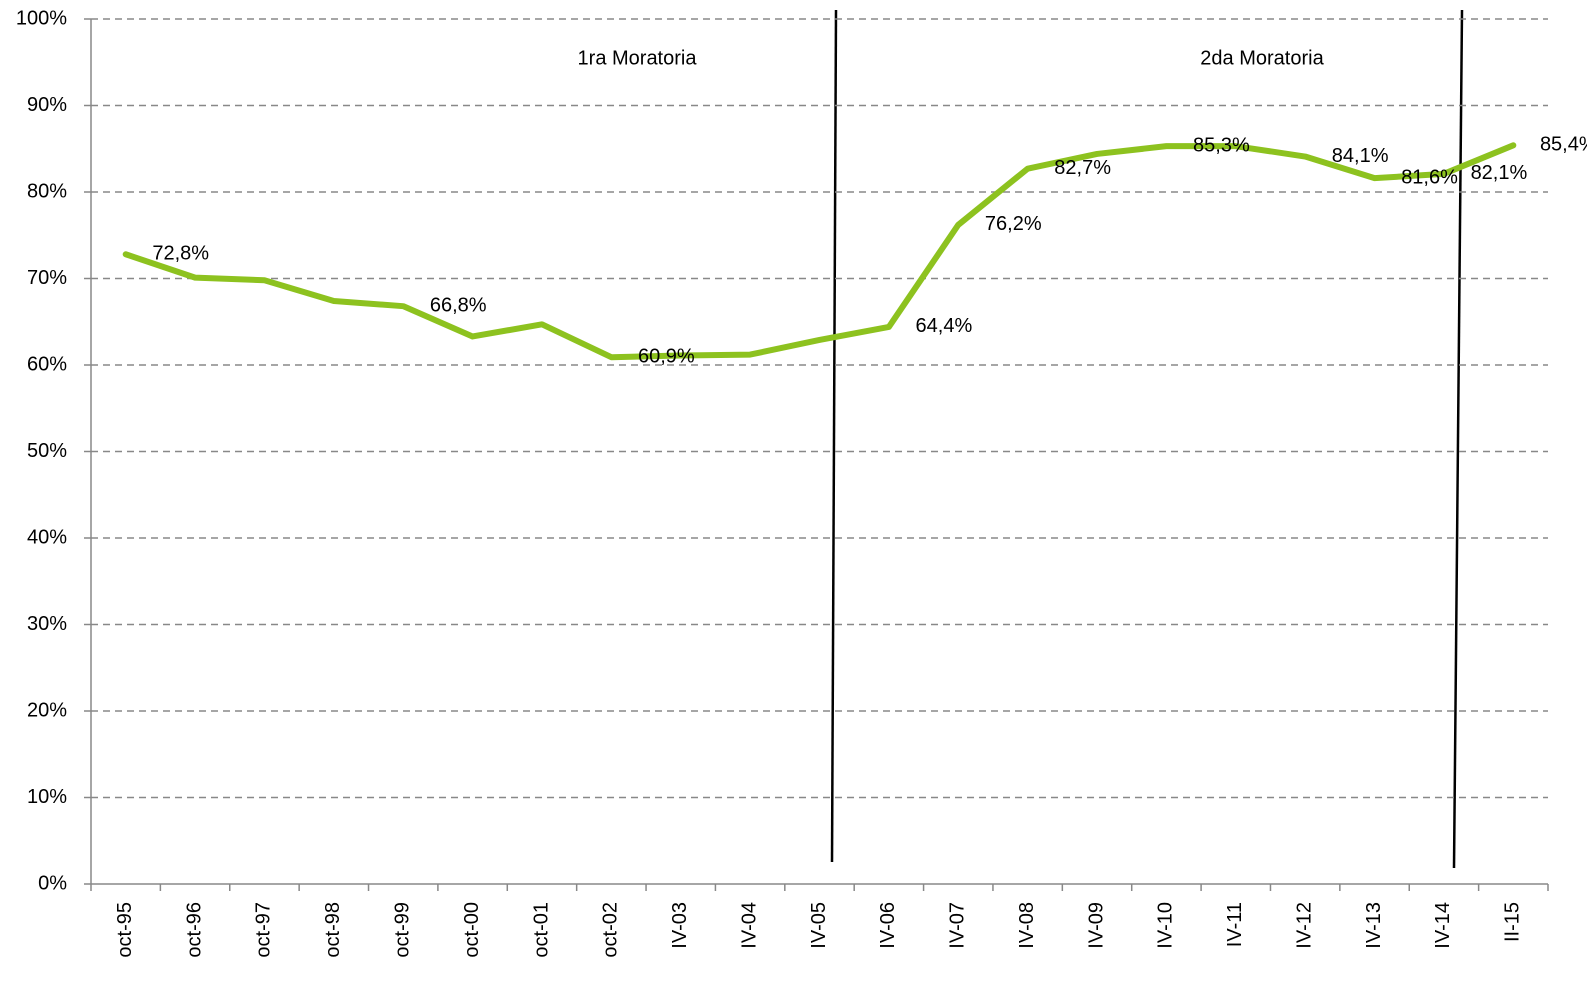  I want to click on x-tick-label: IV-04, so click(749, 925).